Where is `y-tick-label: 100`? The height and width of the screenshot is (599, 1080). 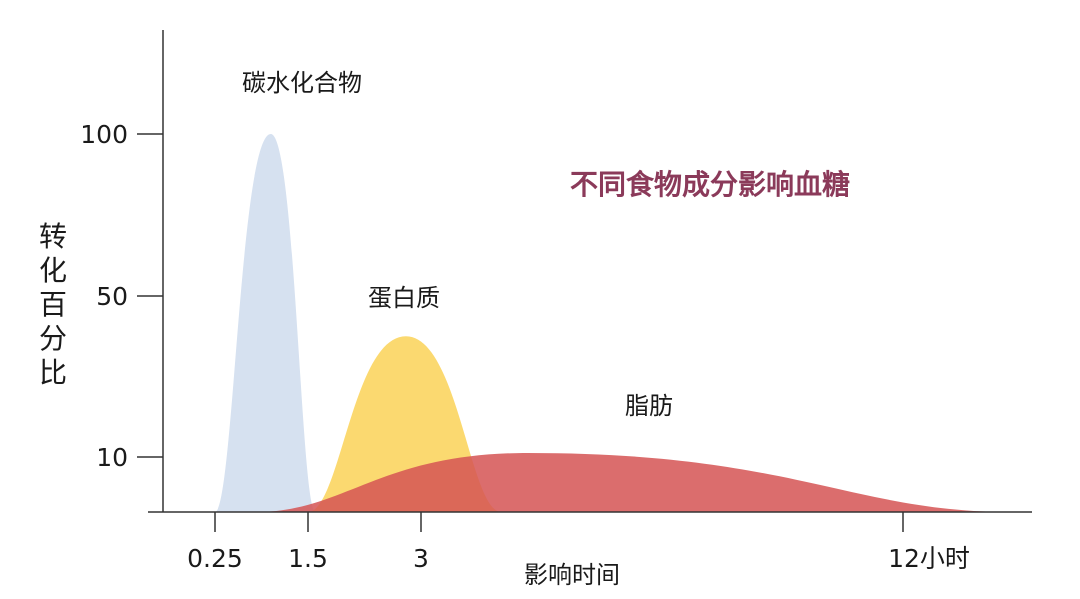 y-tick-label: 100 is located at coordinates (104, 134).